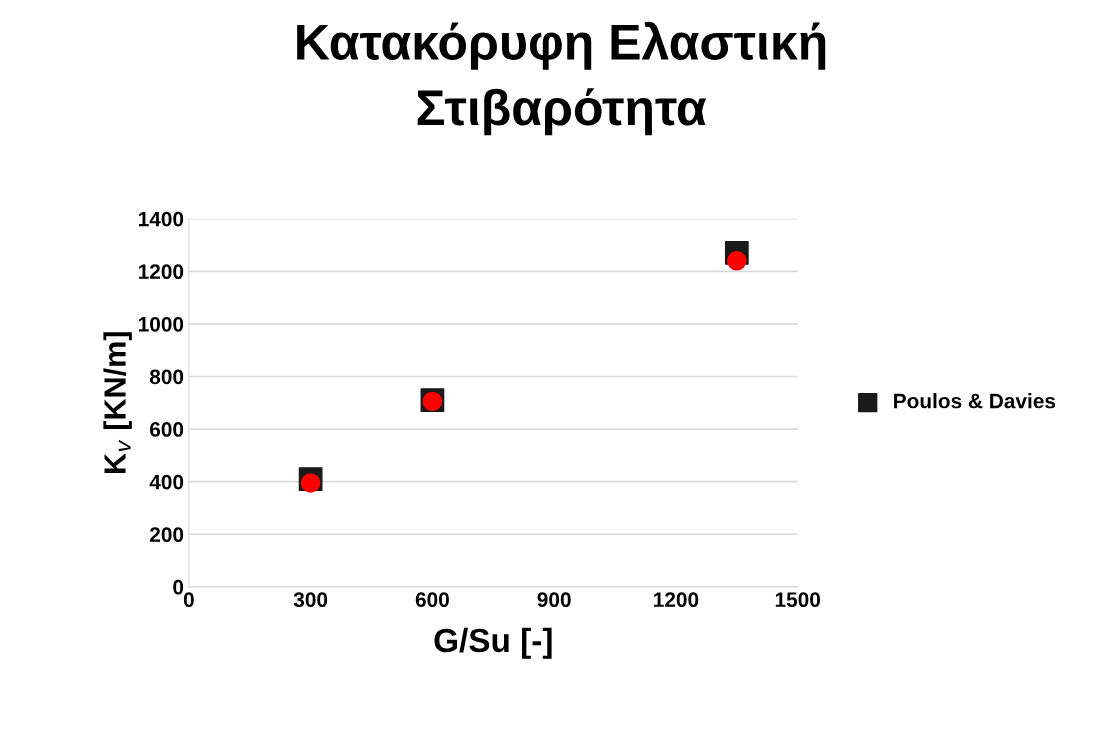 This screenshot has width=1111, height=729. What do you see at coordinates (117, 402) in the screenshot?
I see `y-axis-title: K$_{v}$ [KN/m]` at bounding box center [117, 402].